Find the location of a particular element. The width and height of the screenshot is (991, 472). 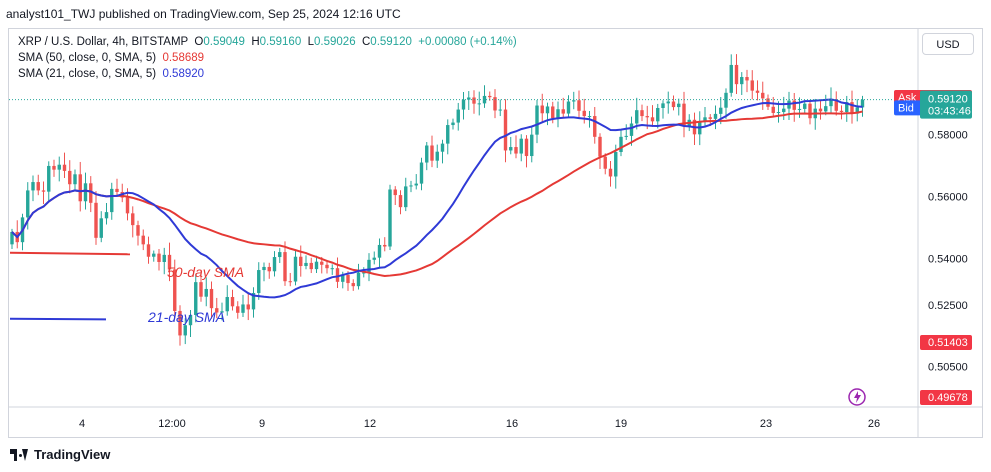

tradingview-footer: TradingView is located at coordinates (60, 455).